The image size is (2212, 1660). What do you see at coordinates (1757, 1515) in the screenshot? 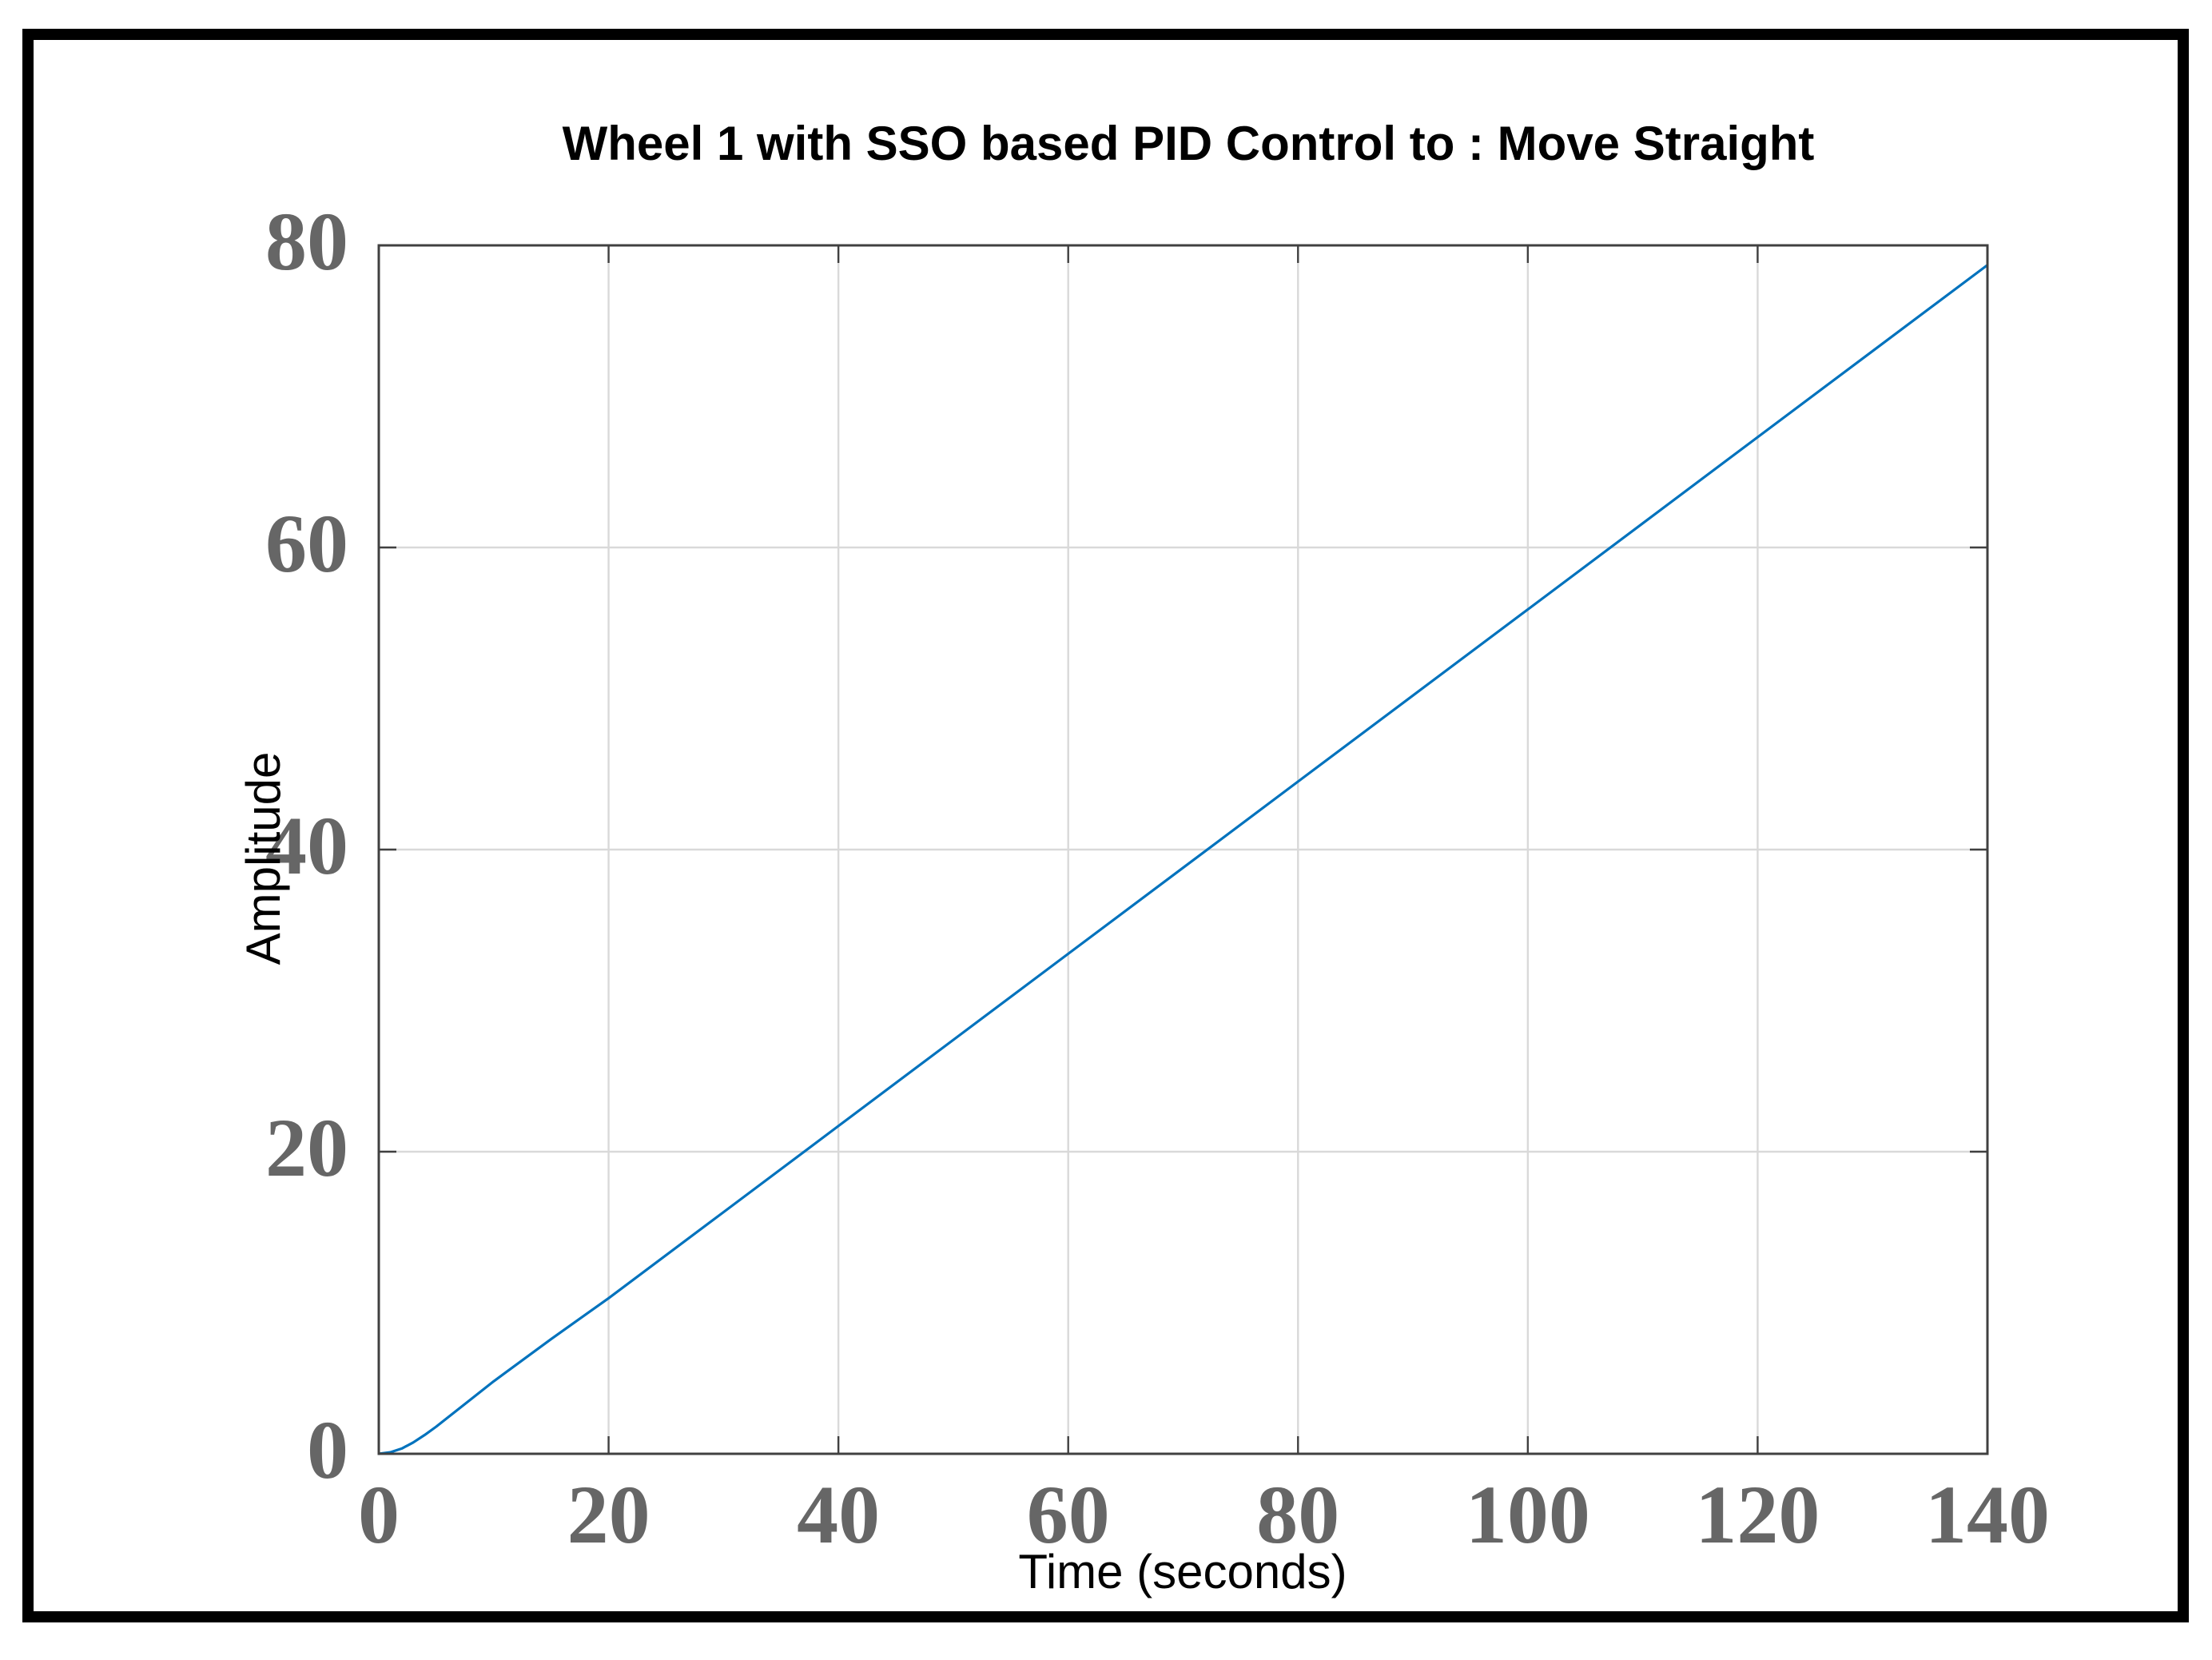
I see `x-tick-label: 120` at bounding box center [1757, 1515].